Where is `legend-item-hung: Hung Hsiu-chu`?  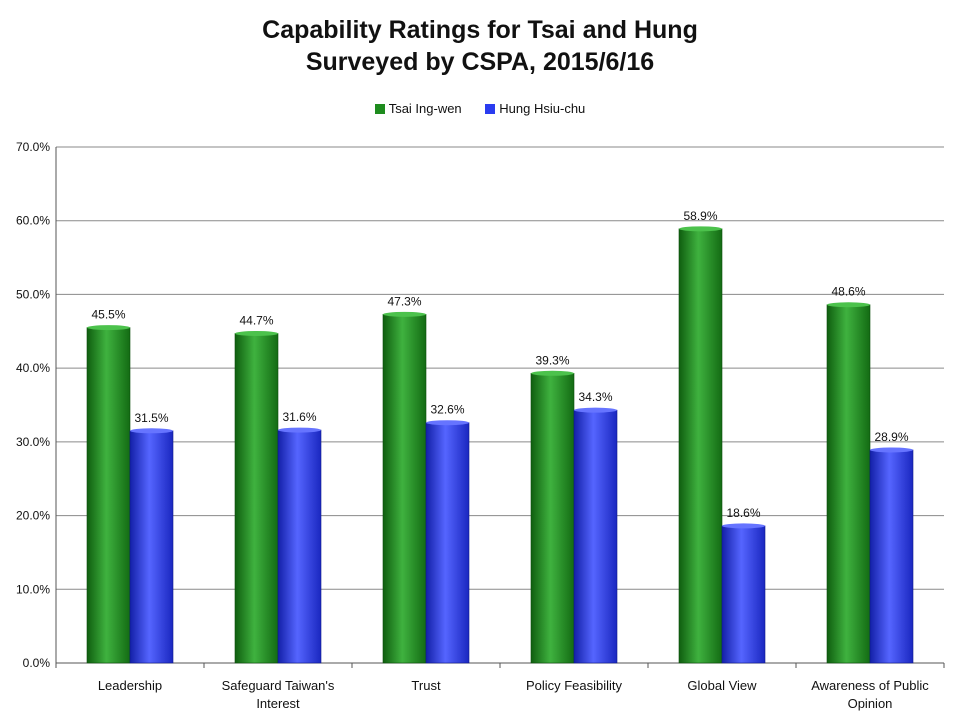 legend-item-hung: Hung Hsiu-chu is located at coordinates (535, 108).